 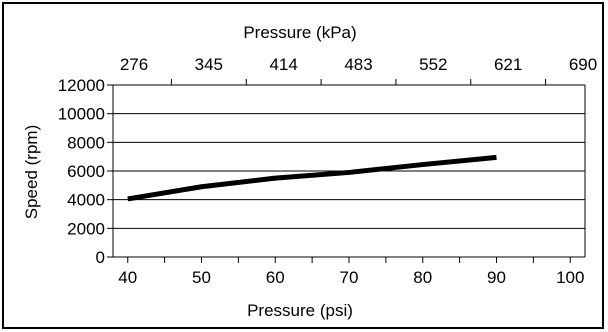 What do you see at coordinates (100, 257) in the screenshot?
I see `y-tick-label: 0` at bounding box center [100, 257].